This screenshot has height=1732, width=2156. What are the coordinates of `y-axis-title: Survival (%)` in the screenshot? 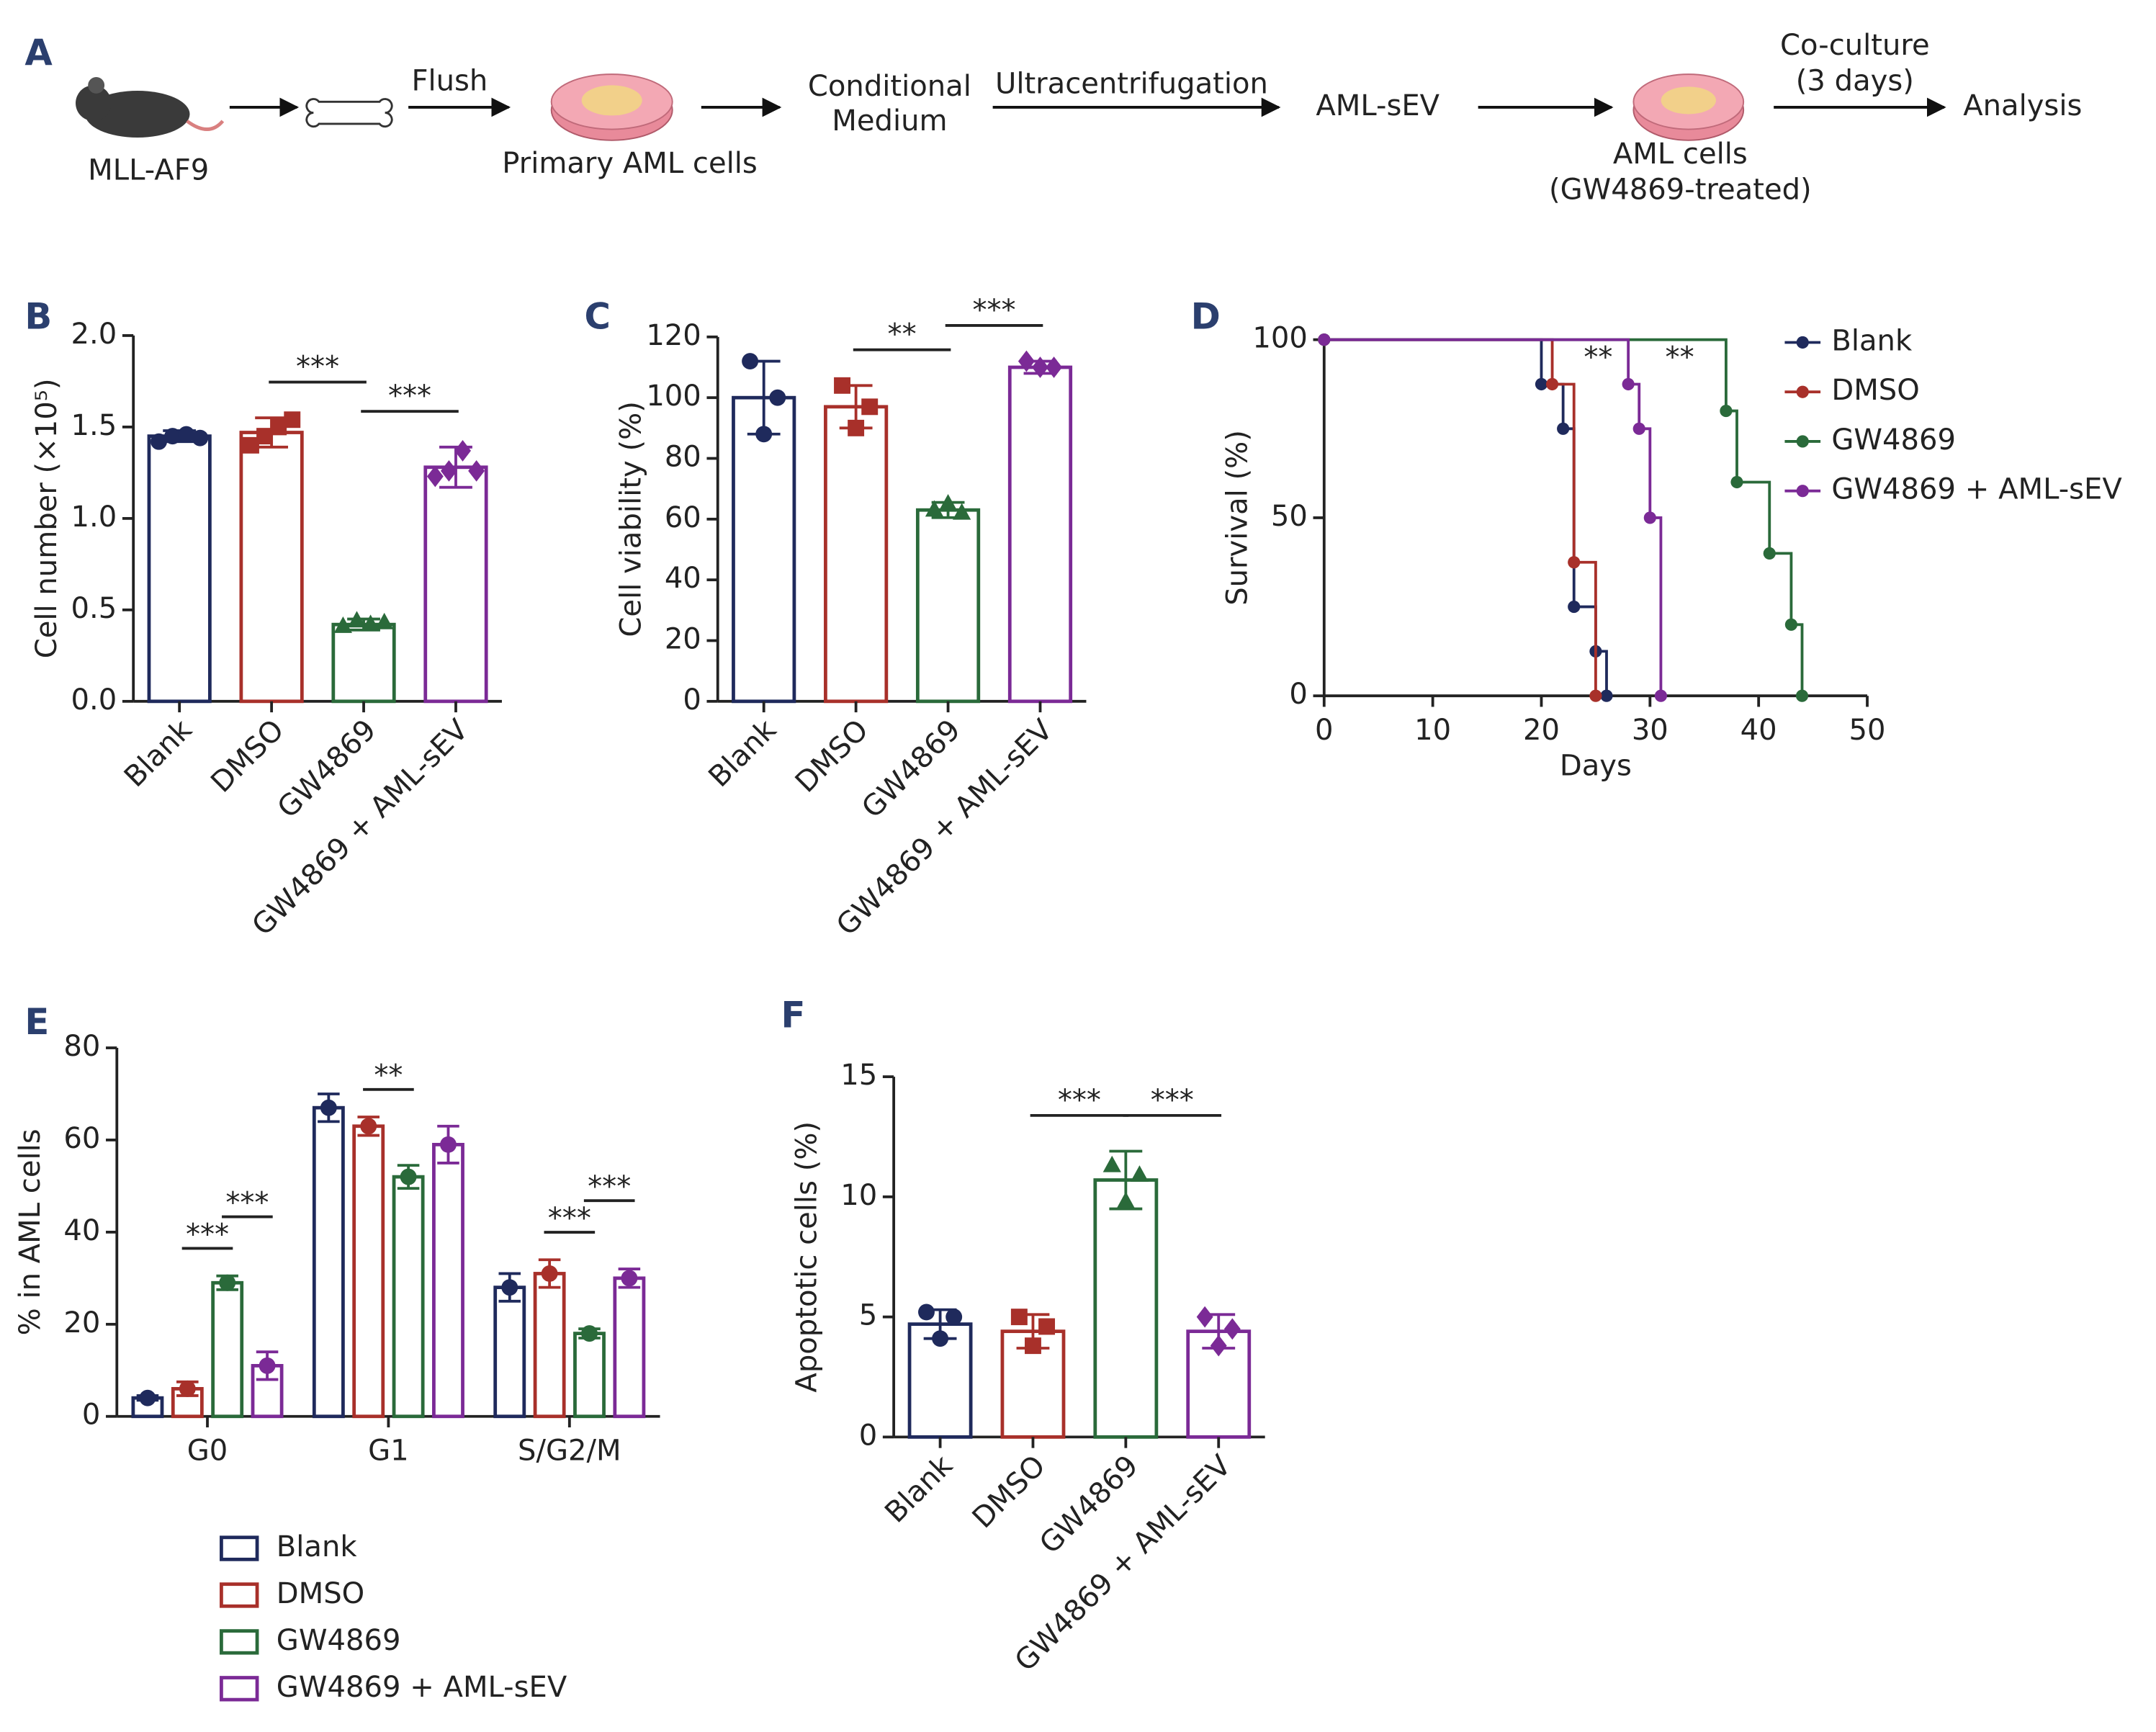 It's located at (1237, 518).